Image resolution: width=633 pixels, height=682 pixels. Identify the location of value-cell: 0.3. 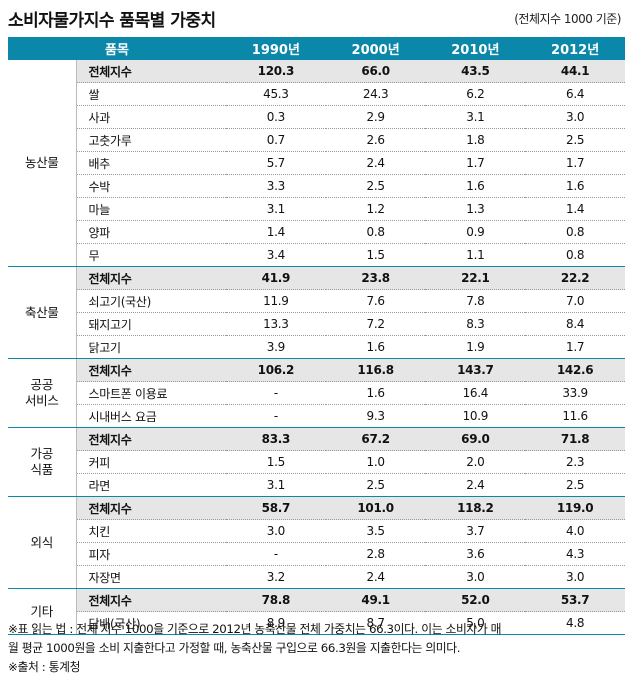
(276, 117).